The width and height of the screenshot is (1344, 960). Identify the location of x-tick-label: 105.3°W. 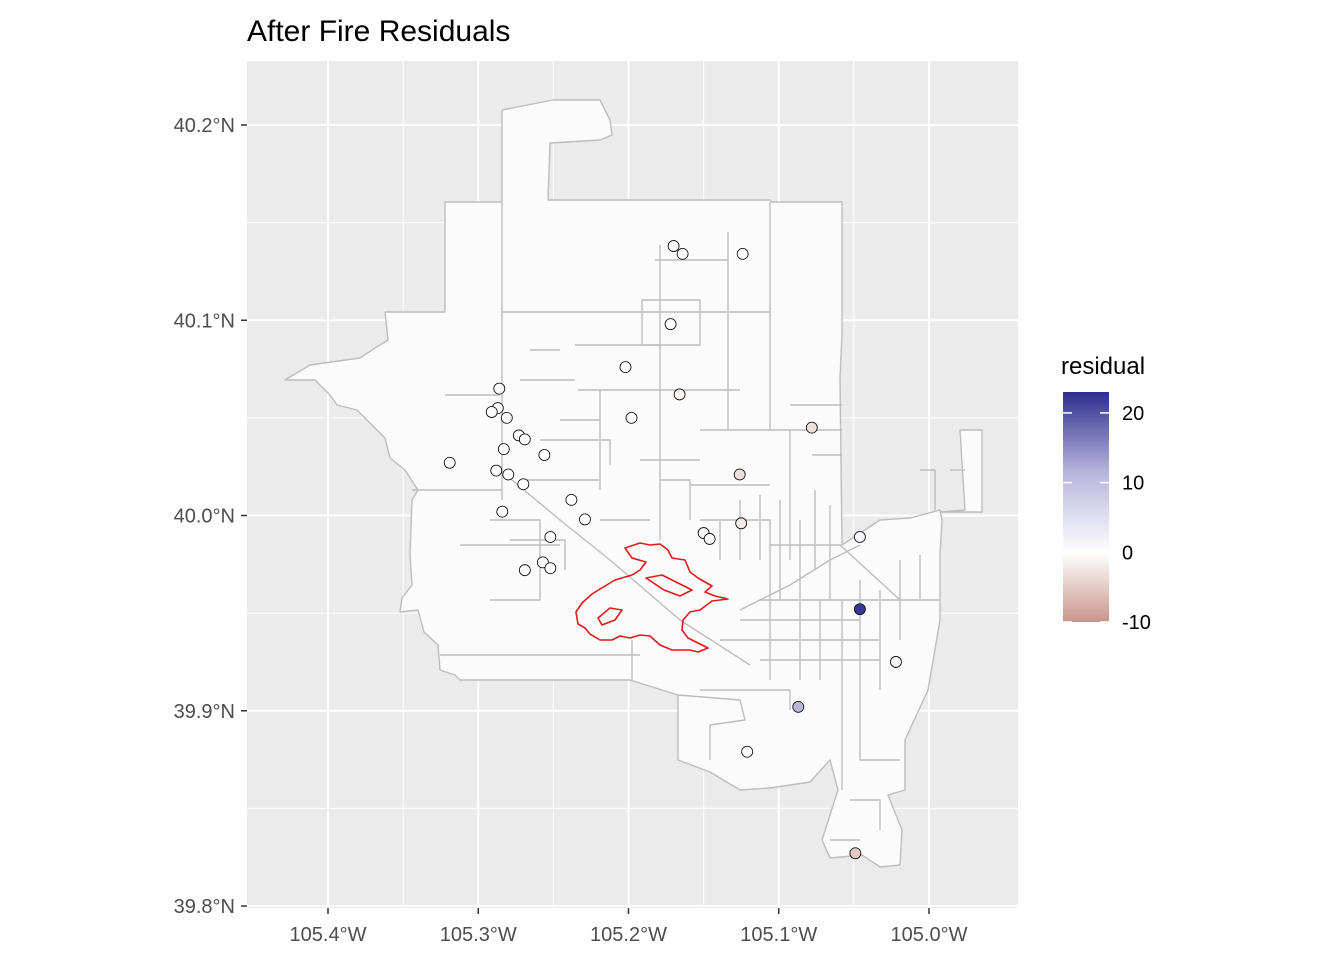
(478, 935).